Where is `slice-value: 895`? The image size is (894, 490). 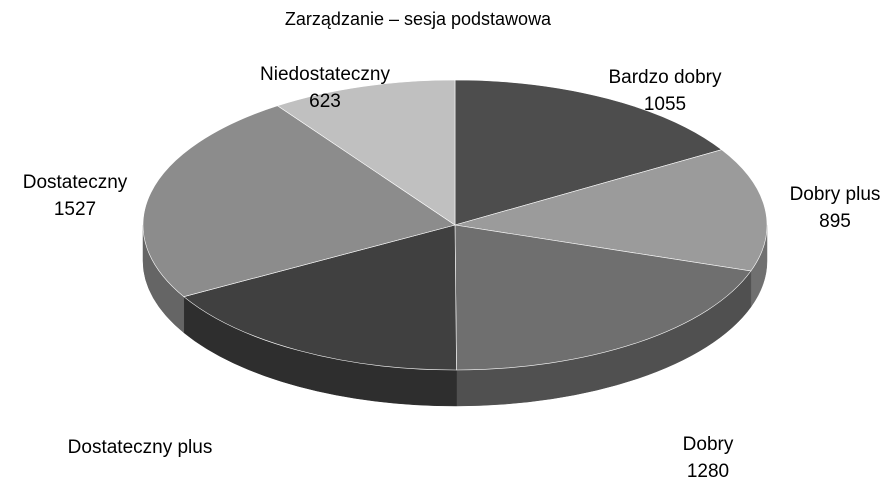 slice-value: 895 is located at coordinates (835, 221).